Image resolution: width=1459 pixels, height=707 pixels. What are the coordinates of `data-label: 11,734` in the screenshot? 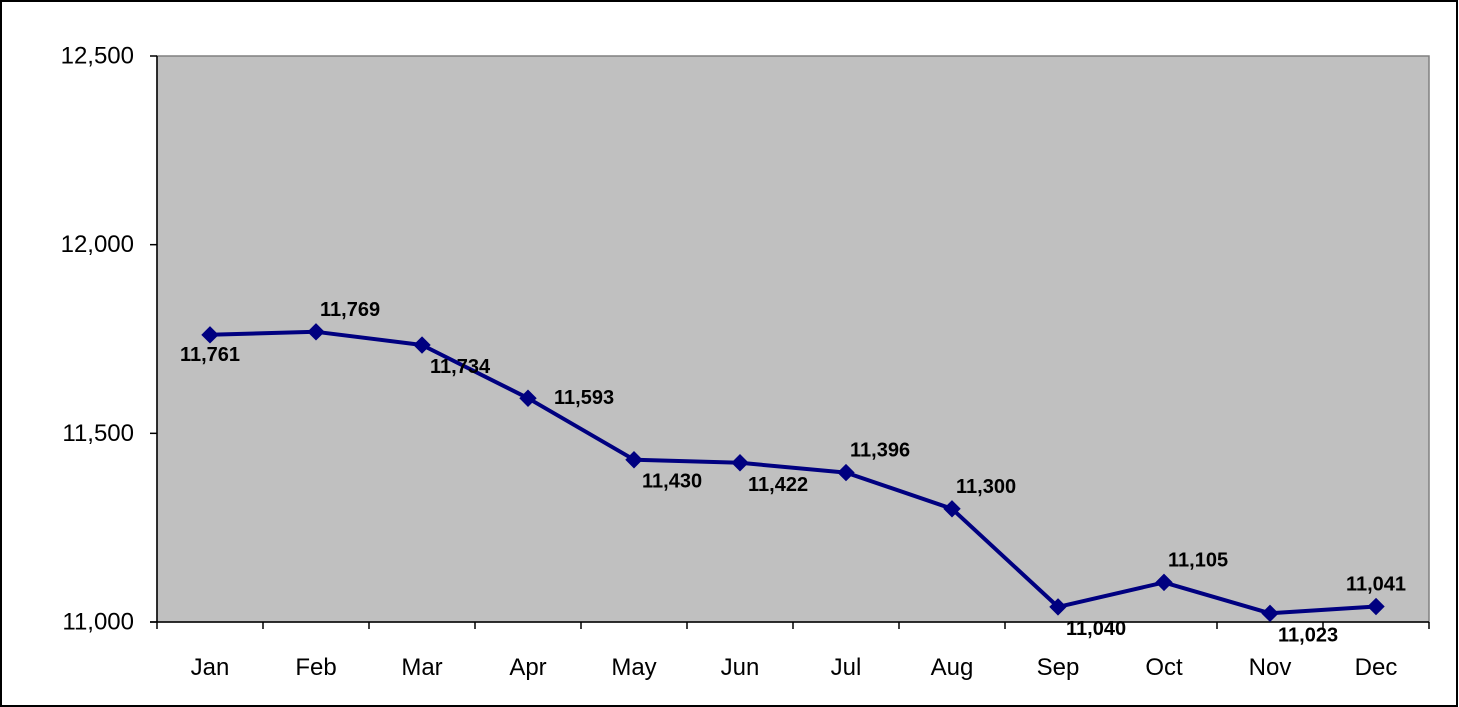 It's located at (460, 367).